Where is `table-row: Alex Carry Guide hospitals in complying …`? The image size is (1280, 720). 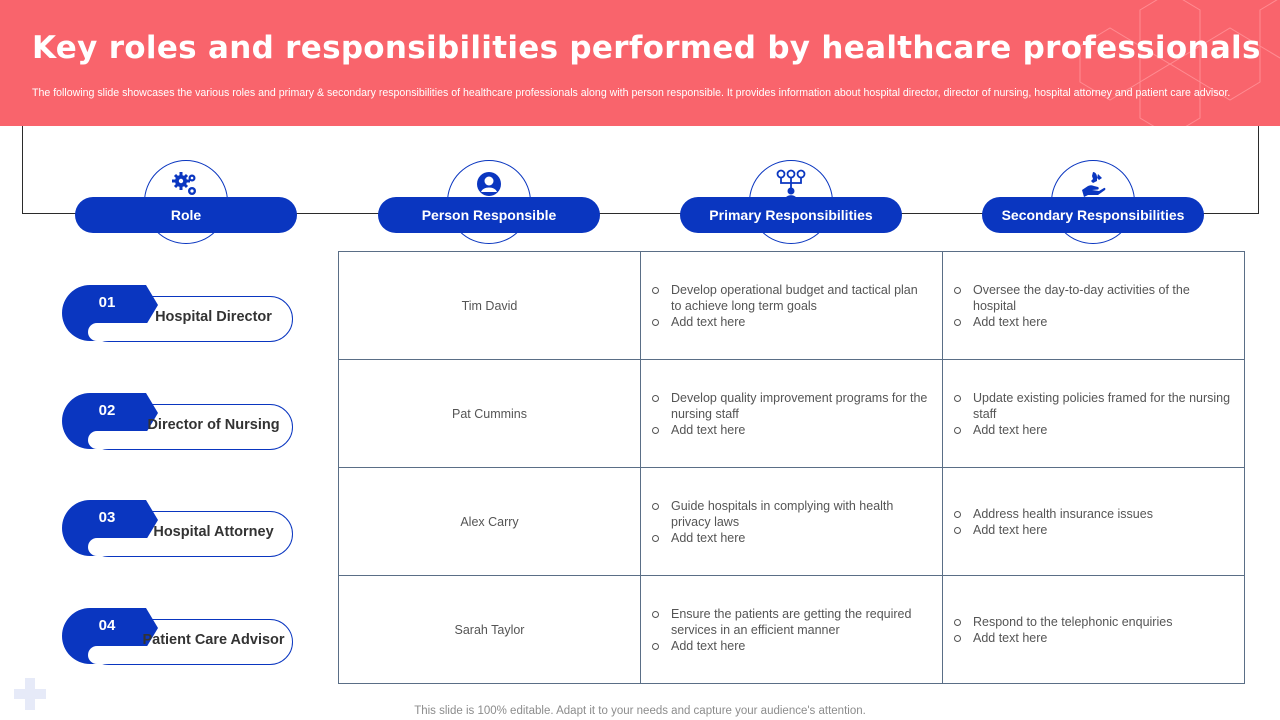
table-row: Alex Carry Guide hospitals in complying … is located at coordinates (791, 521).